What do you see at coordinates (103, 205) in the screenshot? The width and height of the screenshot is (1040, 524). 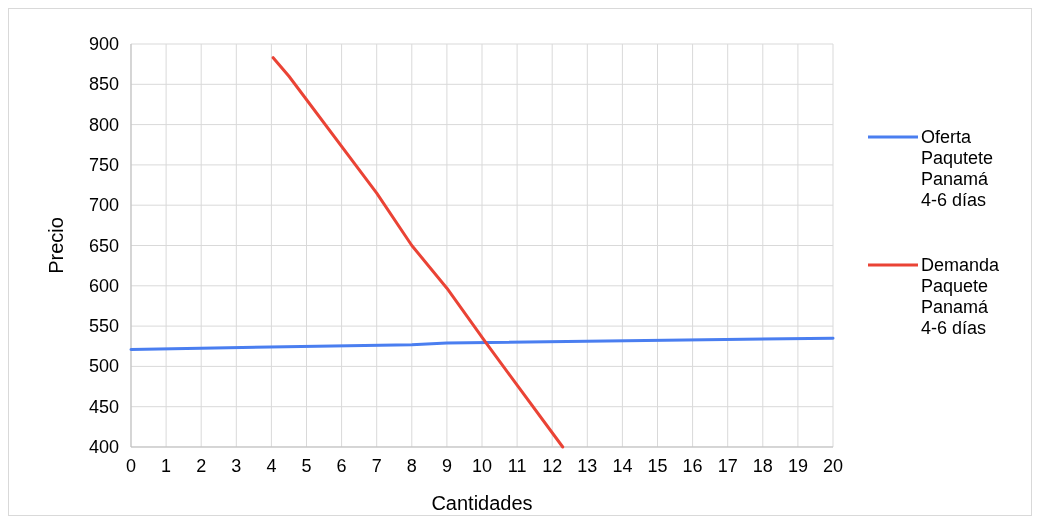 I see `y-tick-label: 700` at bounding box center [103, 205].